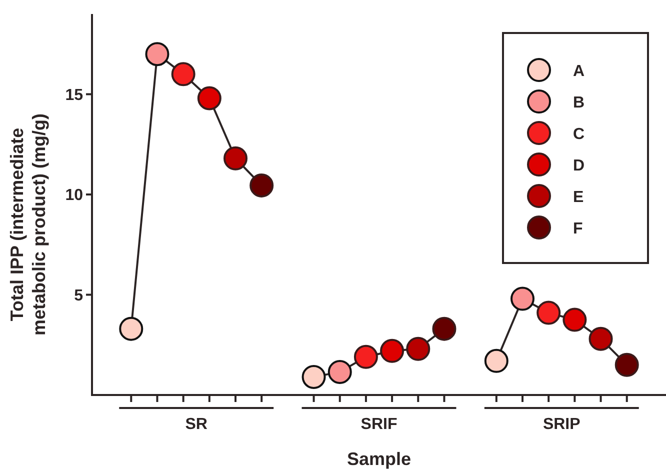 This screenshot has width=666, height=471. I want to click on text: SR, so click(196, 424).